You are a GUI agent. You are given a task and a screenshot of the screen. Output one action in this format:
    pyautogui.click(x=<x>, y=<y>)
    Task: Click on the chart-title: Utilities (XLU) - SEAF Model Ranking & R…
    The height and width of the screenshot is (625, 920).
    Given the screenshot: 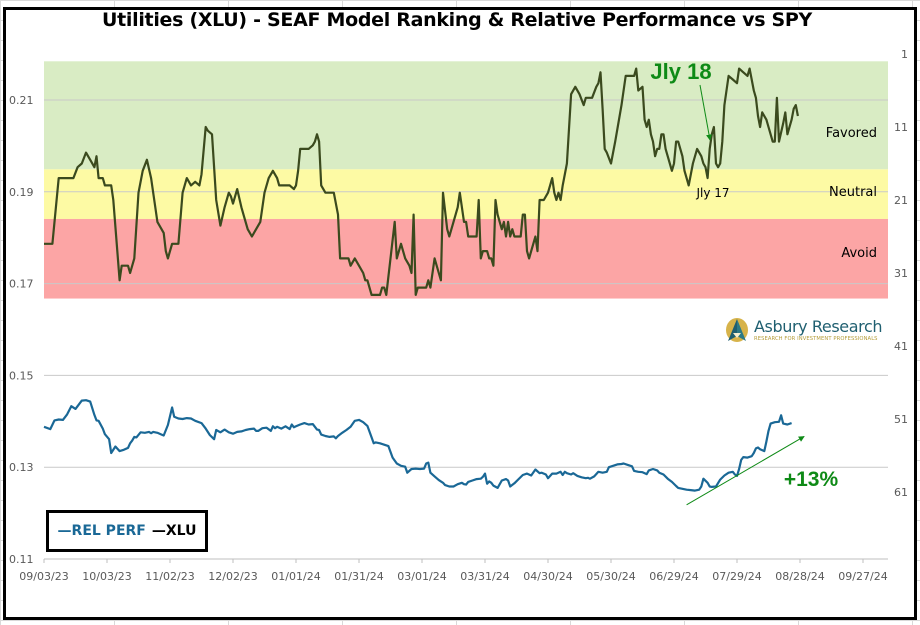 What is the action you would take?
    pyautogui.click(x=457, y=20)
    